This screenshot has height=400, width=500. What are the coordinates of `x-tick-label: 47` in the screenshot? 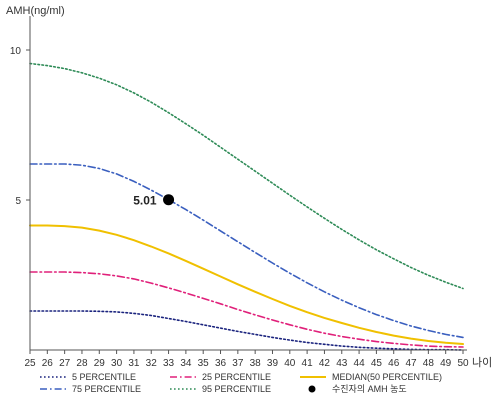 It's located at (411, 363).